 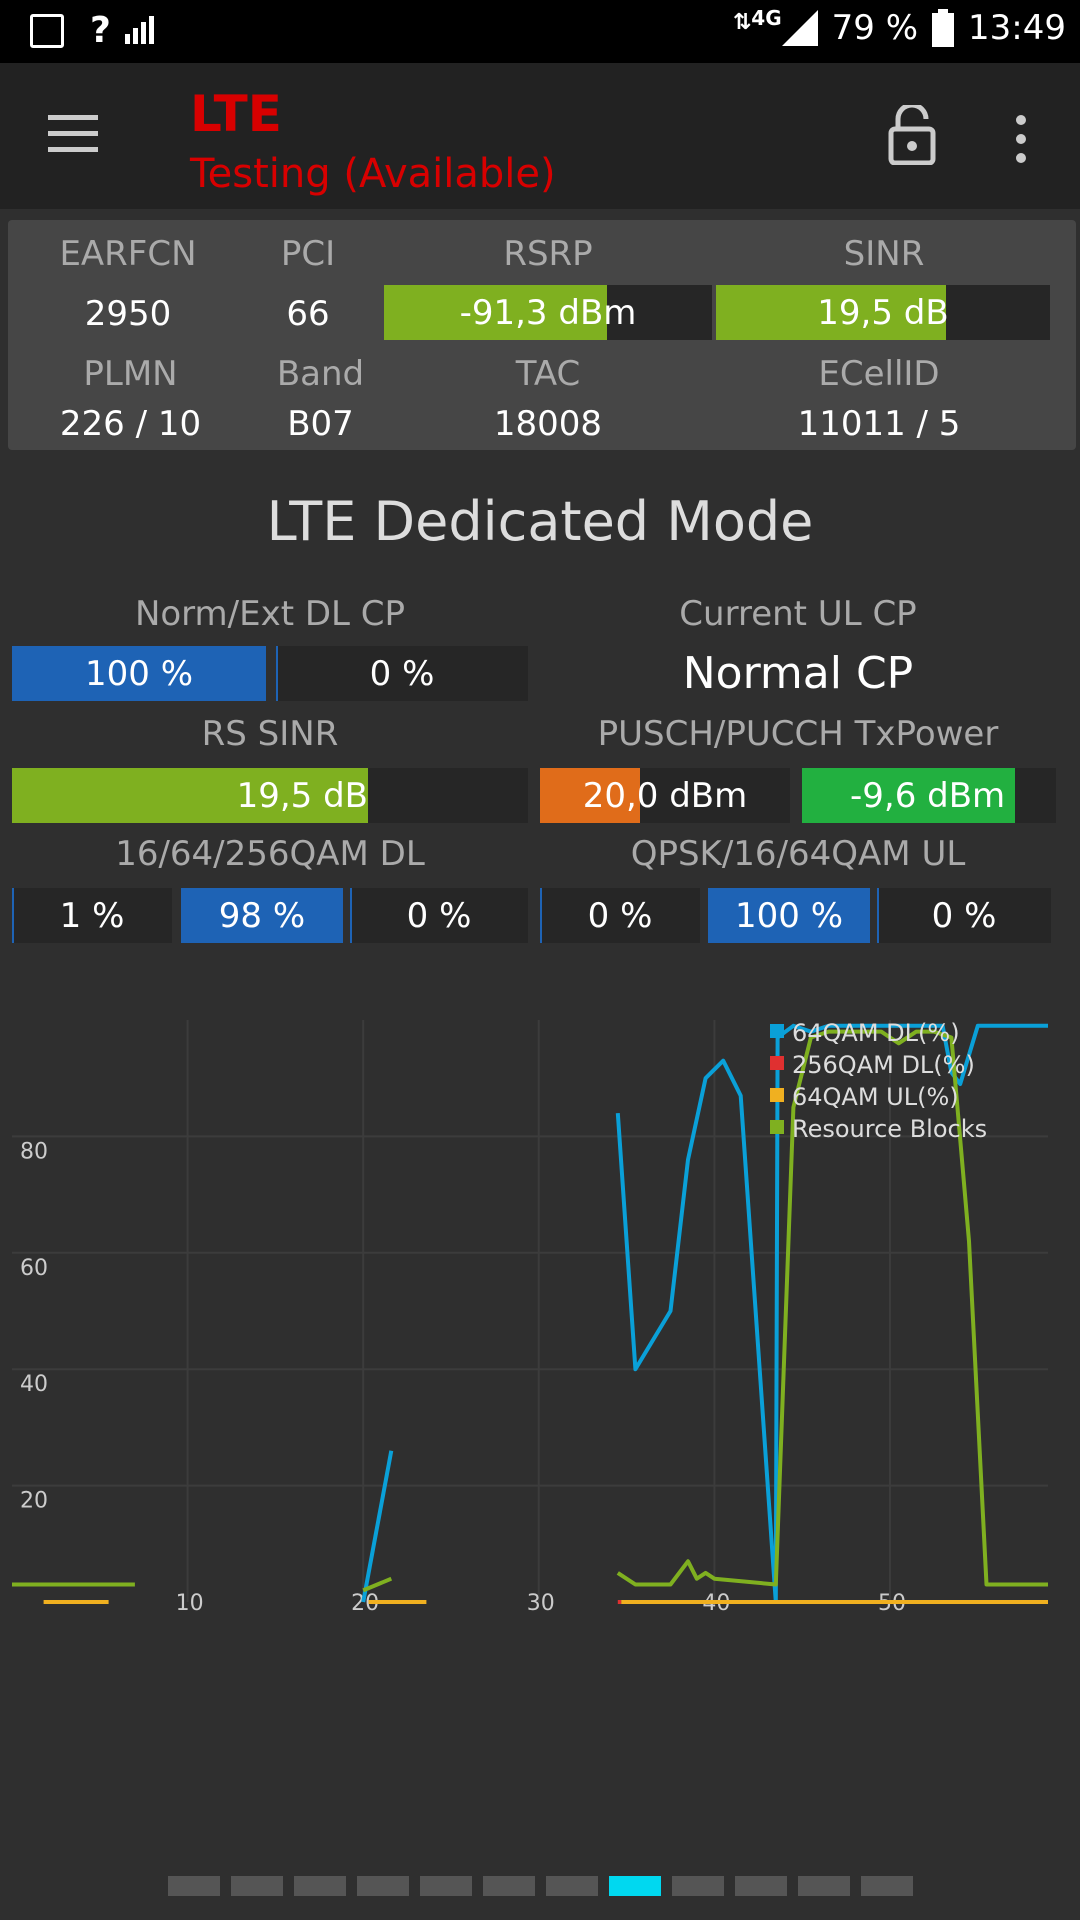 What do you see at coordinates (308, 254) in the screenshot?
I see `pci-label: PCI` at bounding box center [308, 254].